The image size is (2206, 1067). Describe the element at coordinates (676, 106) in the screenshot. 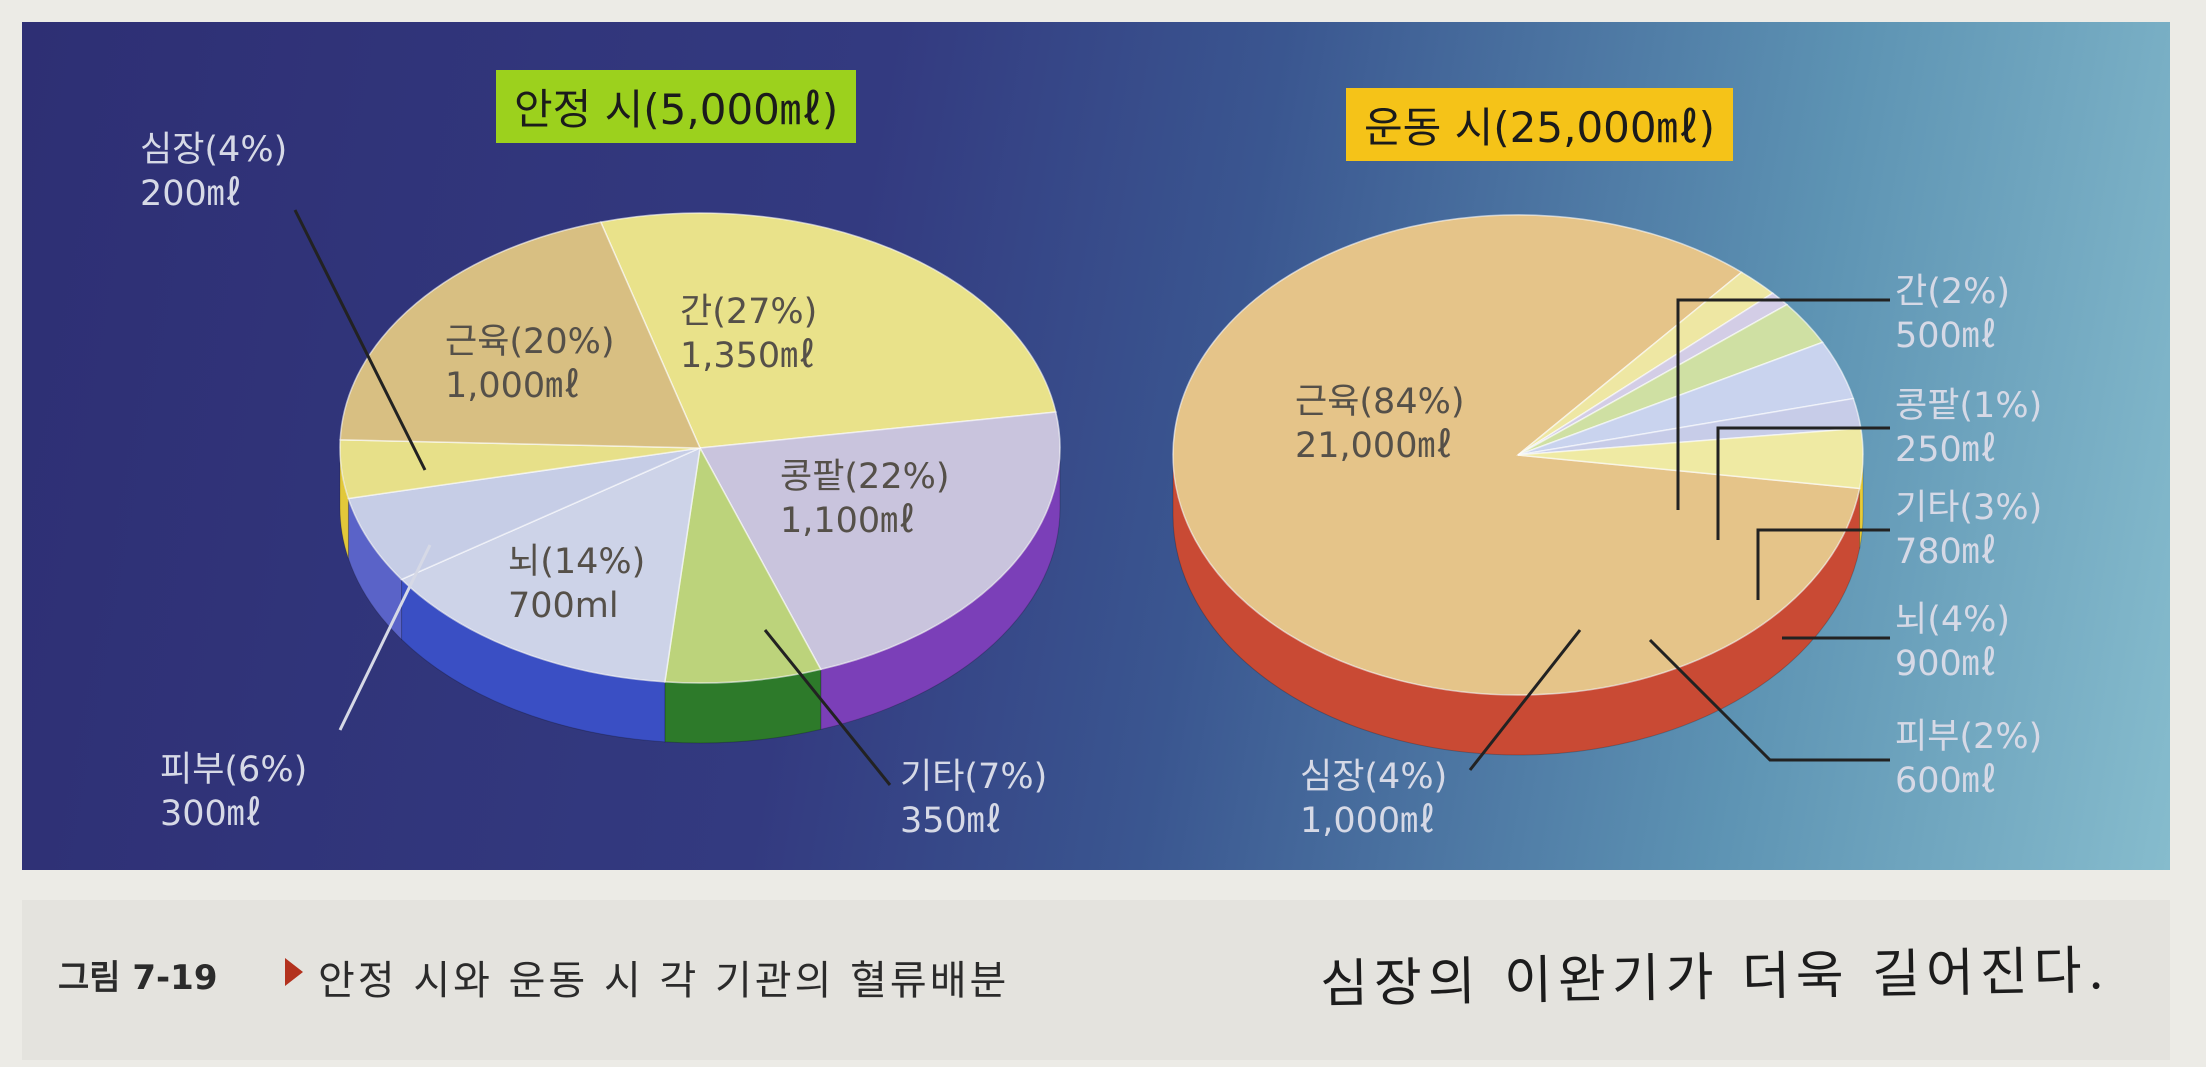

I see `rest-chart-title: 안정 시(5,000㎖)` at that location.